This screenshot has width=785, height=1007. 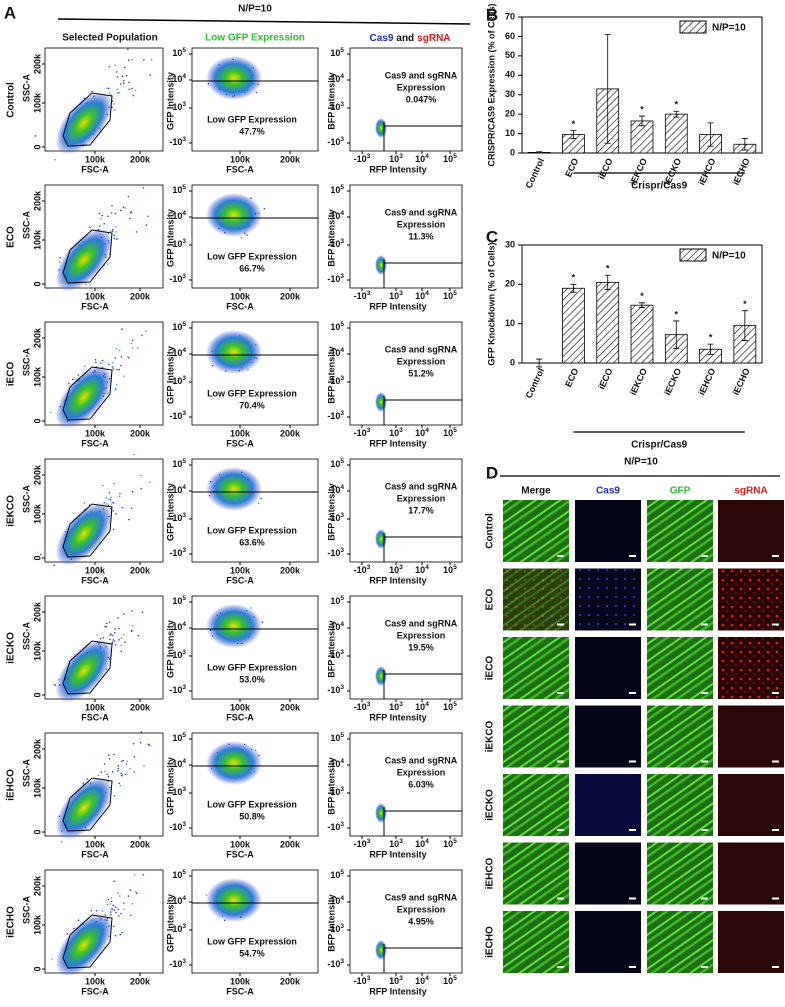 What do you see at coordinates (421, 909) in the screenshot?
I see `gate-text: Expression` at bounding box center [421, 909].